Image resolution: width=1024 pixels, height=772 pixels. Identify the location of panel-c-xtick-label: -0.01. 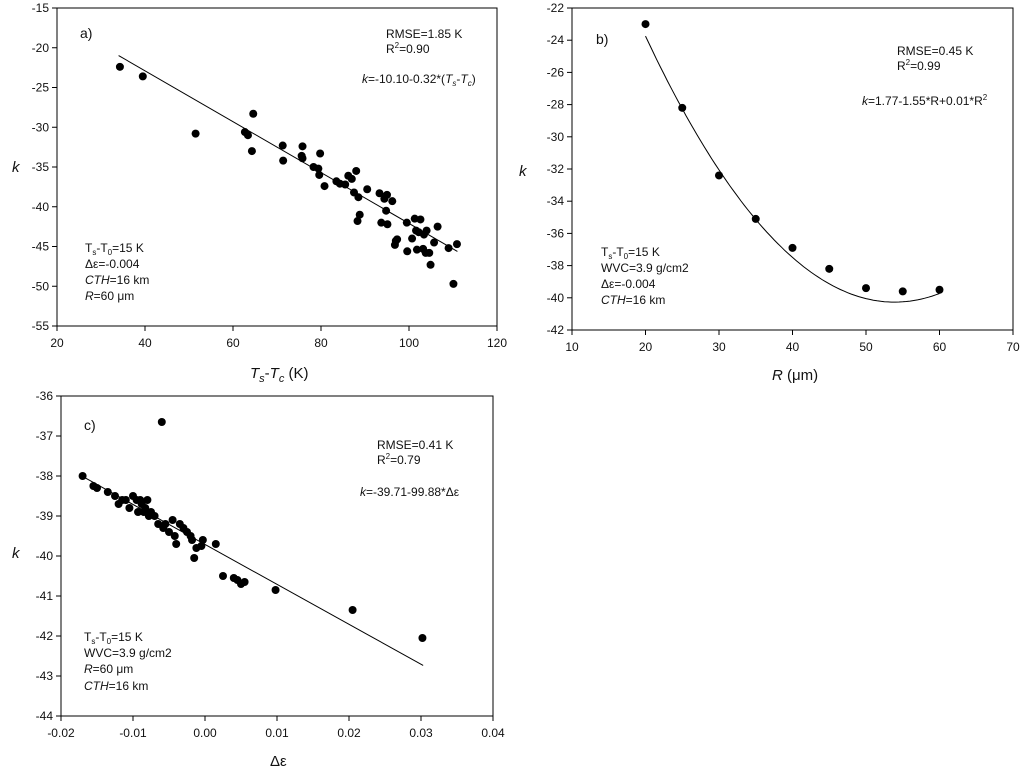
(133, 733).